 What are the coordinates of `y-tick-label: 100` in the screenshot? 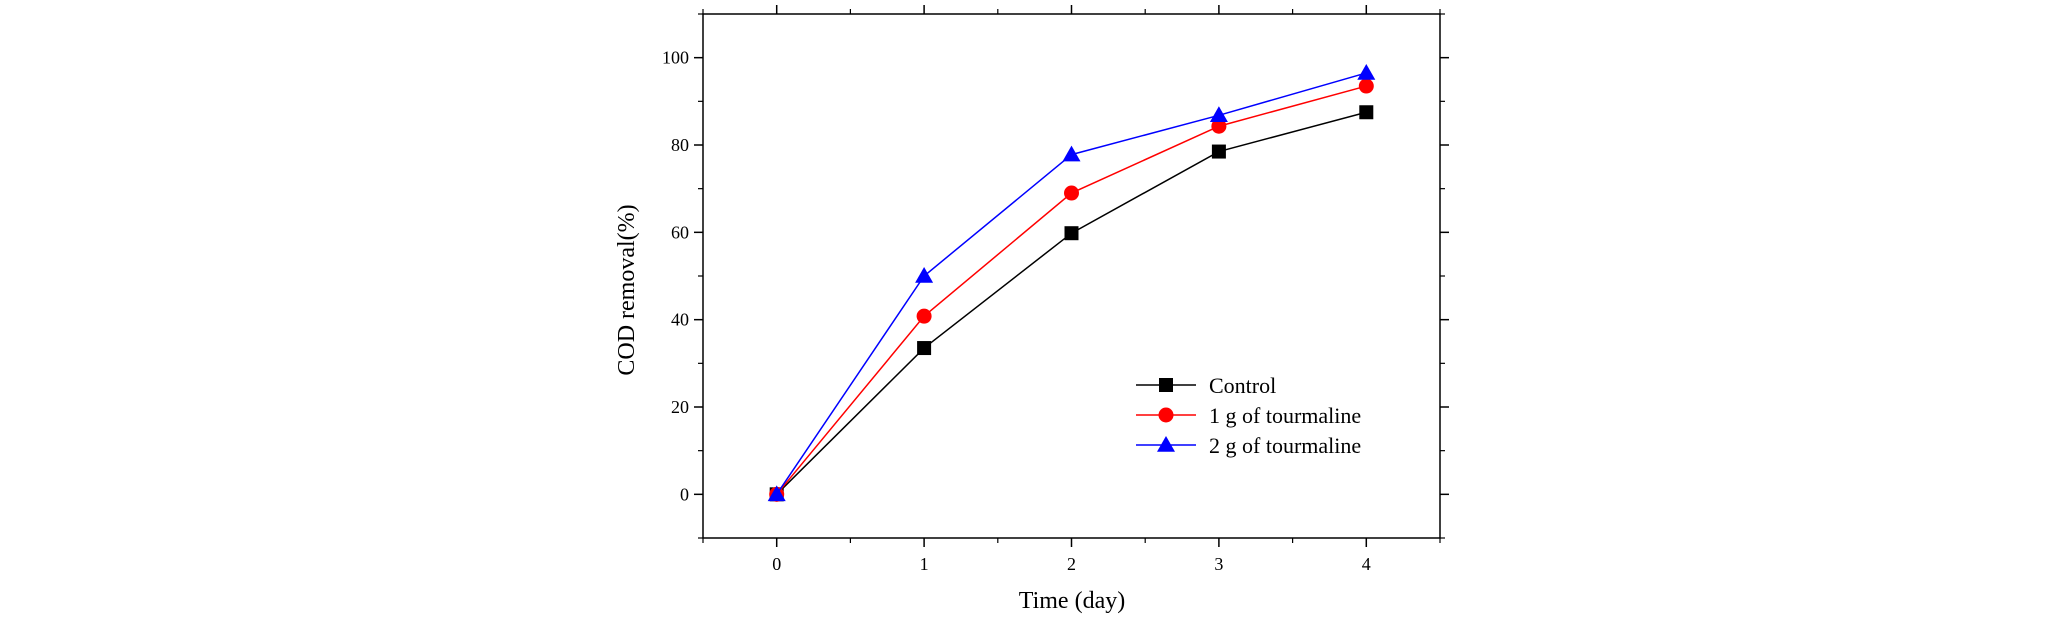 It's located at (675, 58).